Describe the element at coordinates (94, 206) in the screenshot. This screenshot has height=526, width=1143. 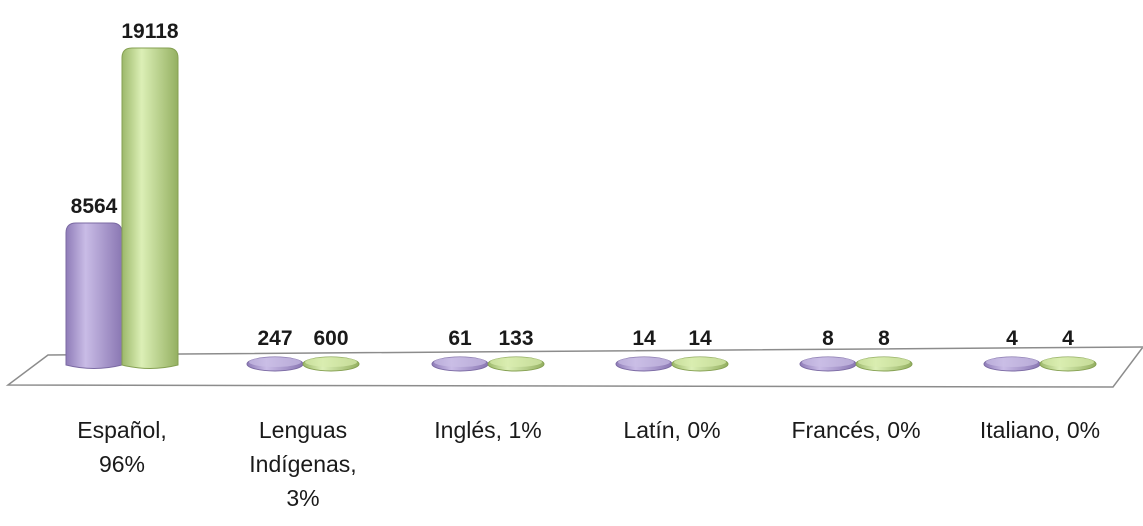
I see `value-label-s1-1: 8564` at that location.